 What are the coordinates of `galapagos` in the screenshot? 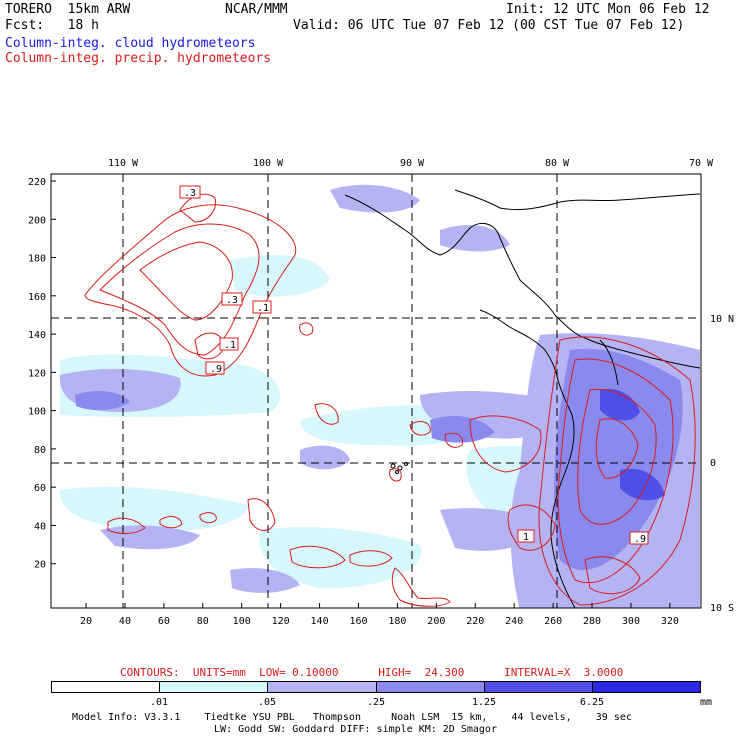 It's located at (399, 468).